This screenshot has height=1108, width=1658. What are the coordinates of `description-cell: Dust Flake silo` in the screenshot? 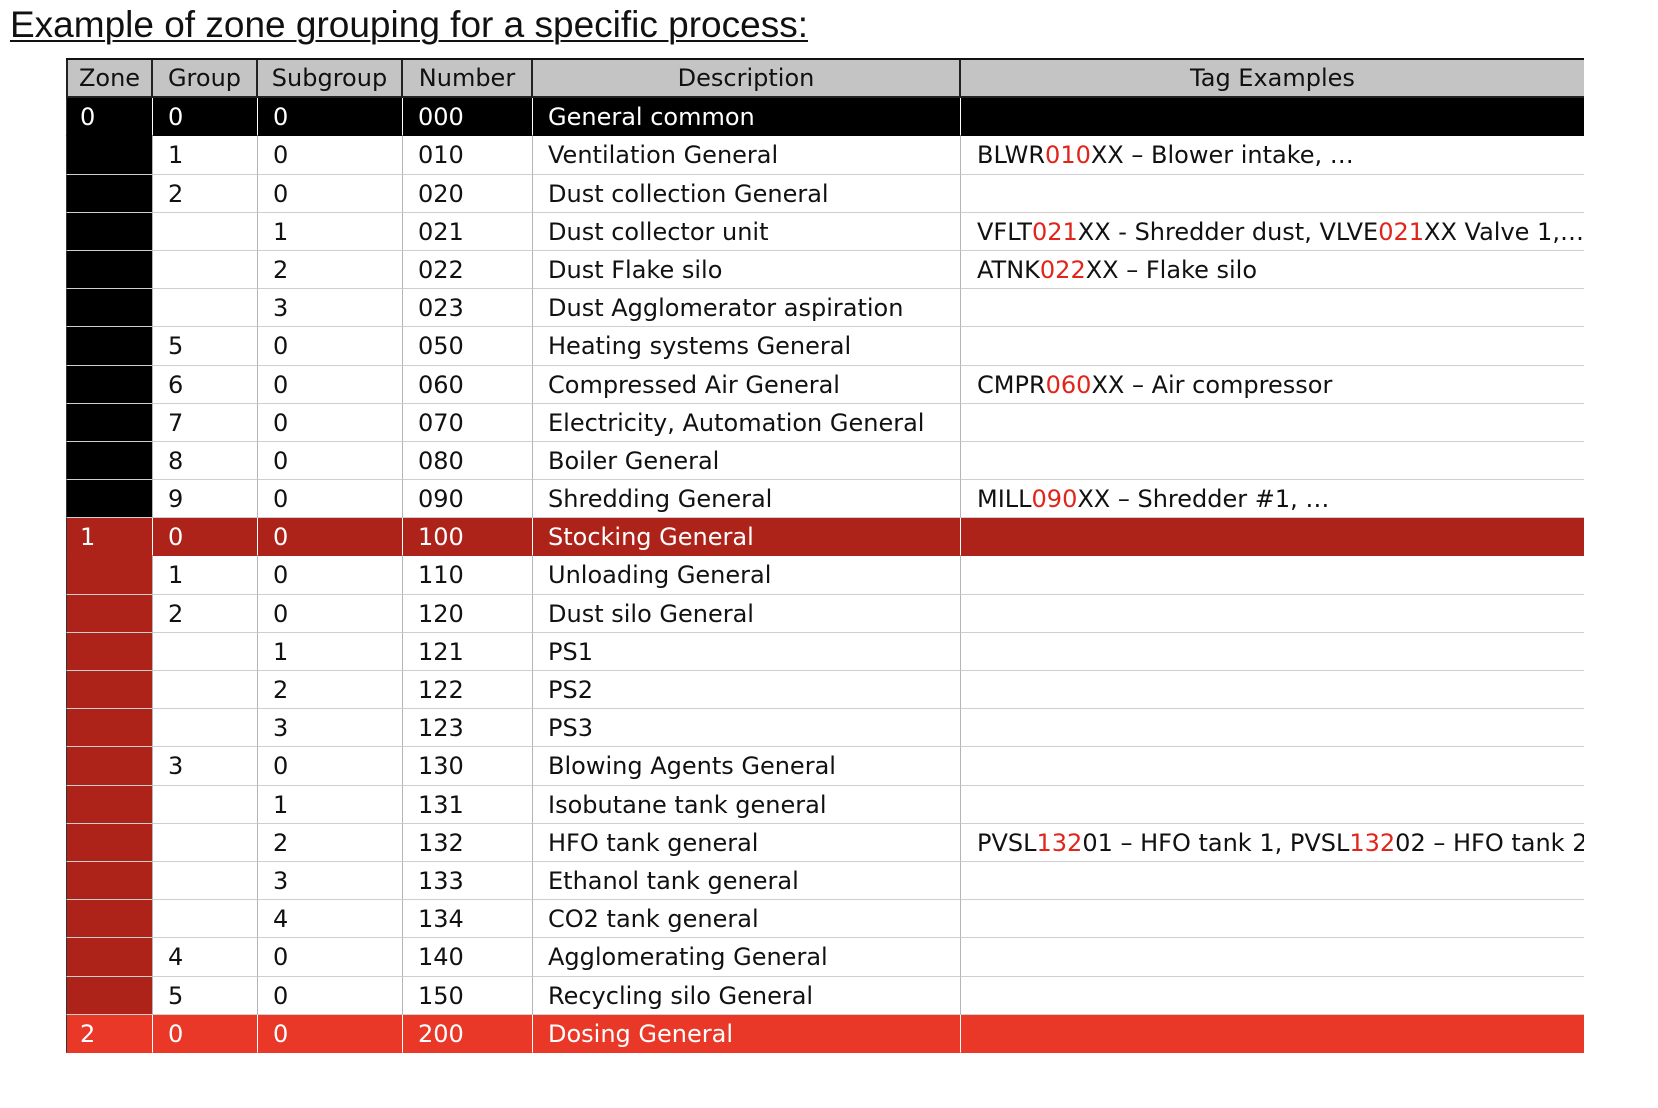 It's located at (747, 270).